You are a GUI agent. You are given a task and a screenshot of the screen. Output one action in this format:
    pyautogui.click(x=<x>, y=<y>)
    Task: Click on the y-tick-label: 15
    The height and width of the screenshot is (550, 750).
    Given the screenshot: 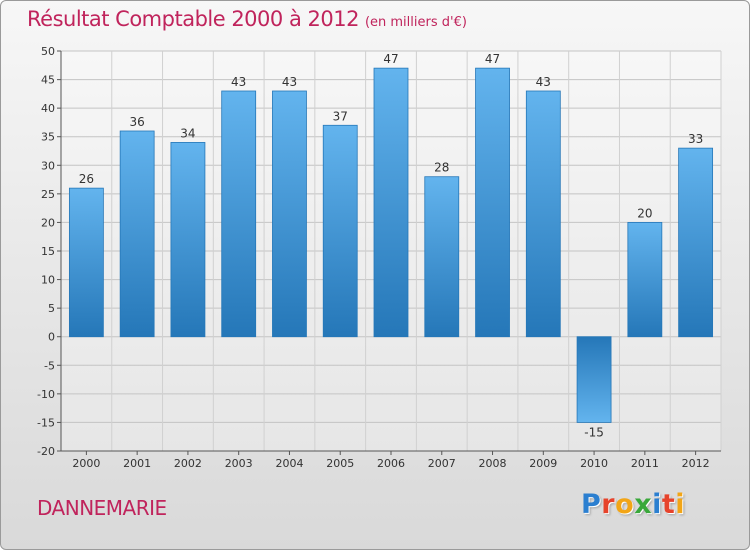 What is the action you would take?
    pyautogui.click(x=48, y=251)
    